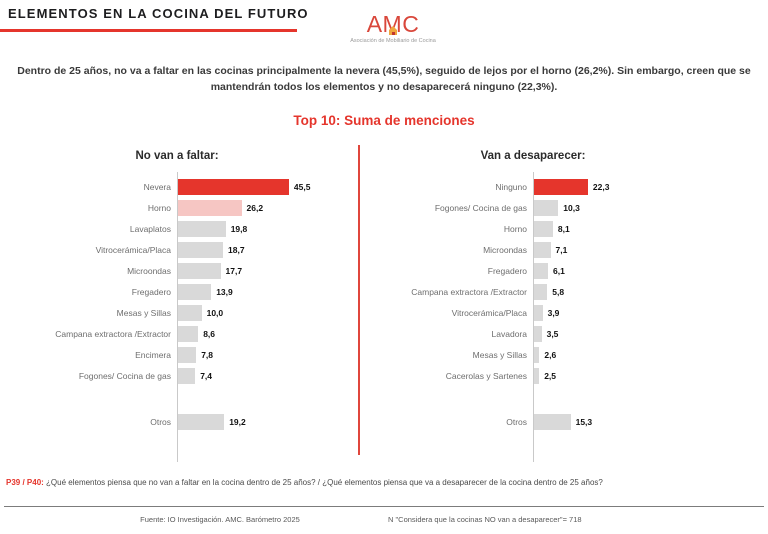 The width and height of the screenshot is (768, 534). I want to click on chart-row: Otros 15,3, so click(564, 421).